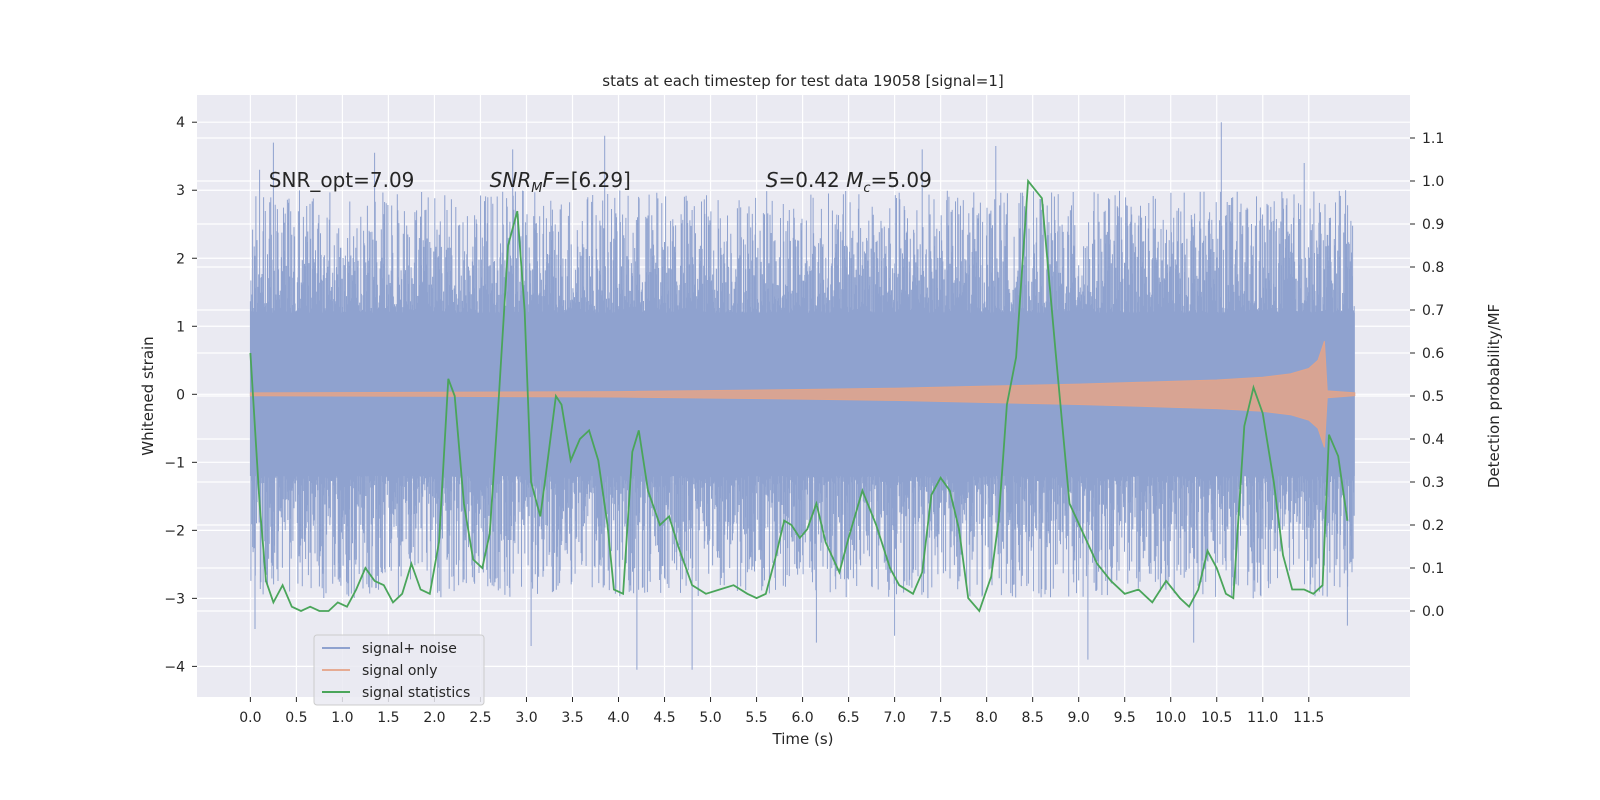 The image size is (1600, 800). Describe the element at coordinates (174, 531) in the screenshot. I see `left-y-tick-label: −2` at that location.